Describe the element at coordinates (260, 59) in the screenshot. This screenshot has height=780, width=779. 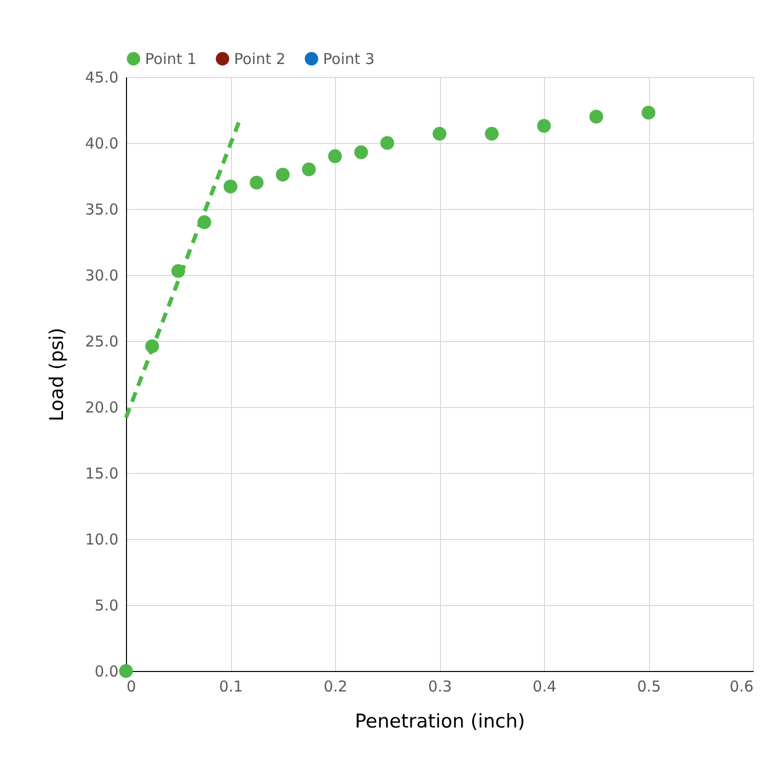
I see `legend-label: Point 2` at that location.